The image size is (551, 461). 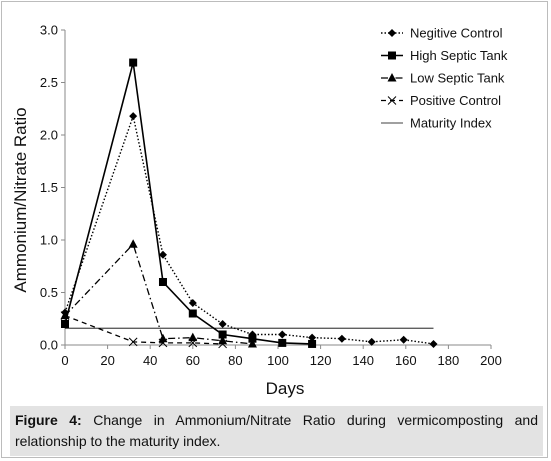 I want to click on x-tick-label: 120, so click(x=321, y=360).